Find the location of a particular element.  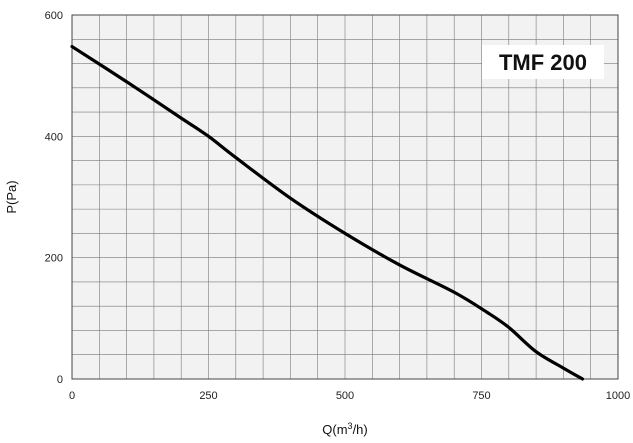

x-tick-labels: 0 250 500 750 1000 is located at coordinates (349, 396).